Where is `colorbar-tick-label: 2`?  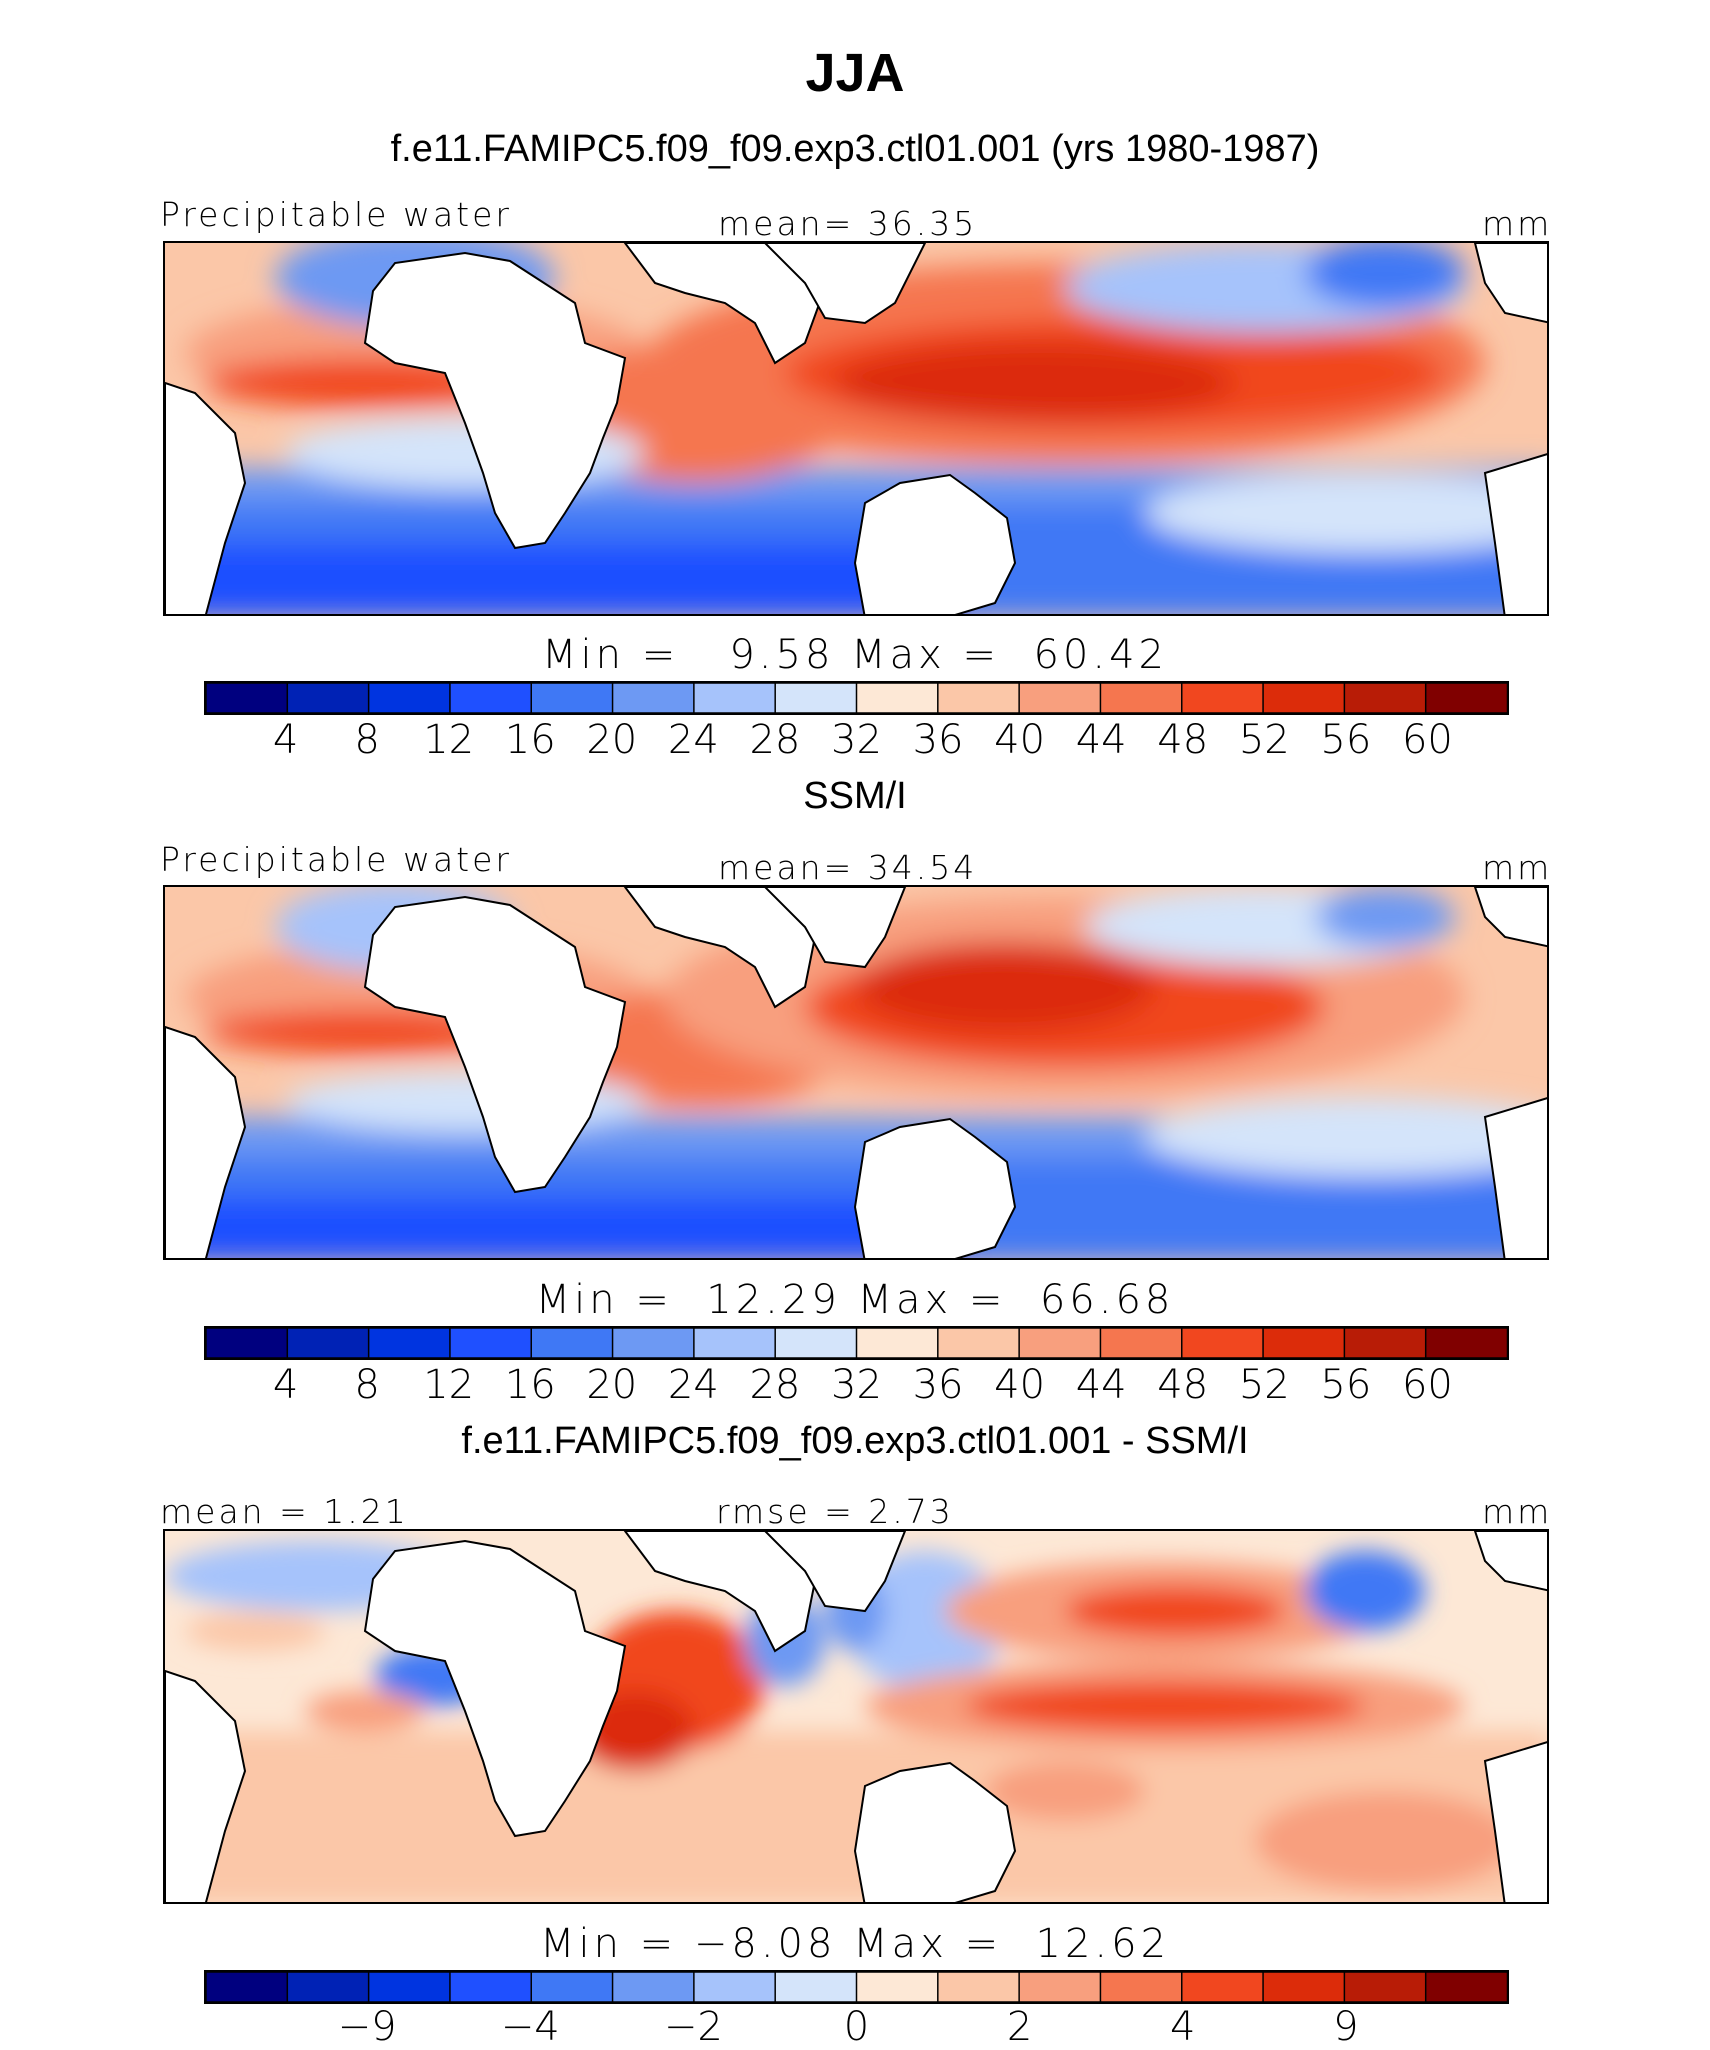
colorbar-tick-label: 2 is located at coordinates (1019, 2027).